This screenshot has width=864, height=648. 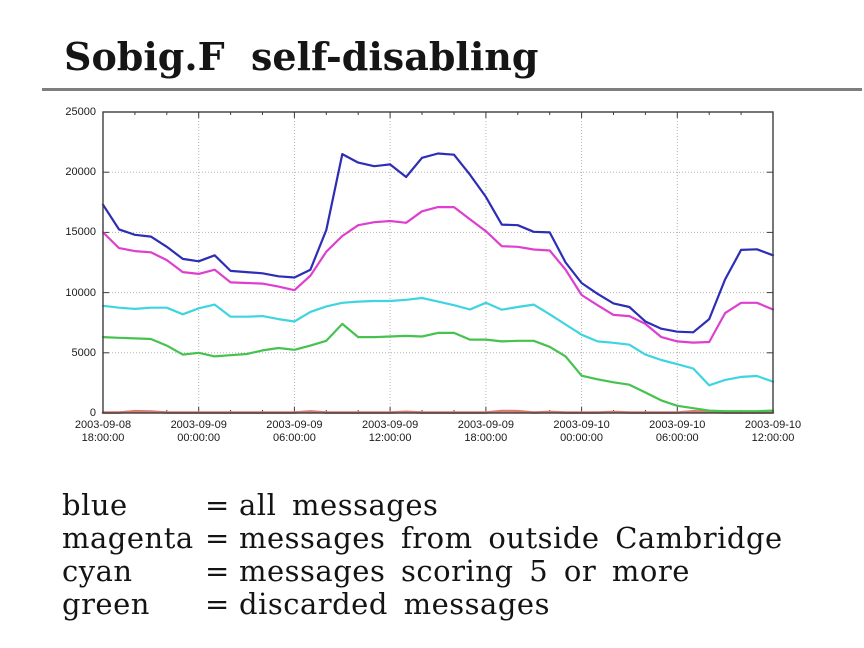 What do you see at coordinates (677, 431) in the screenshot?
I see `x-tick-label: 2003-09-10 06:00:00` at bounding box center [677, 431].